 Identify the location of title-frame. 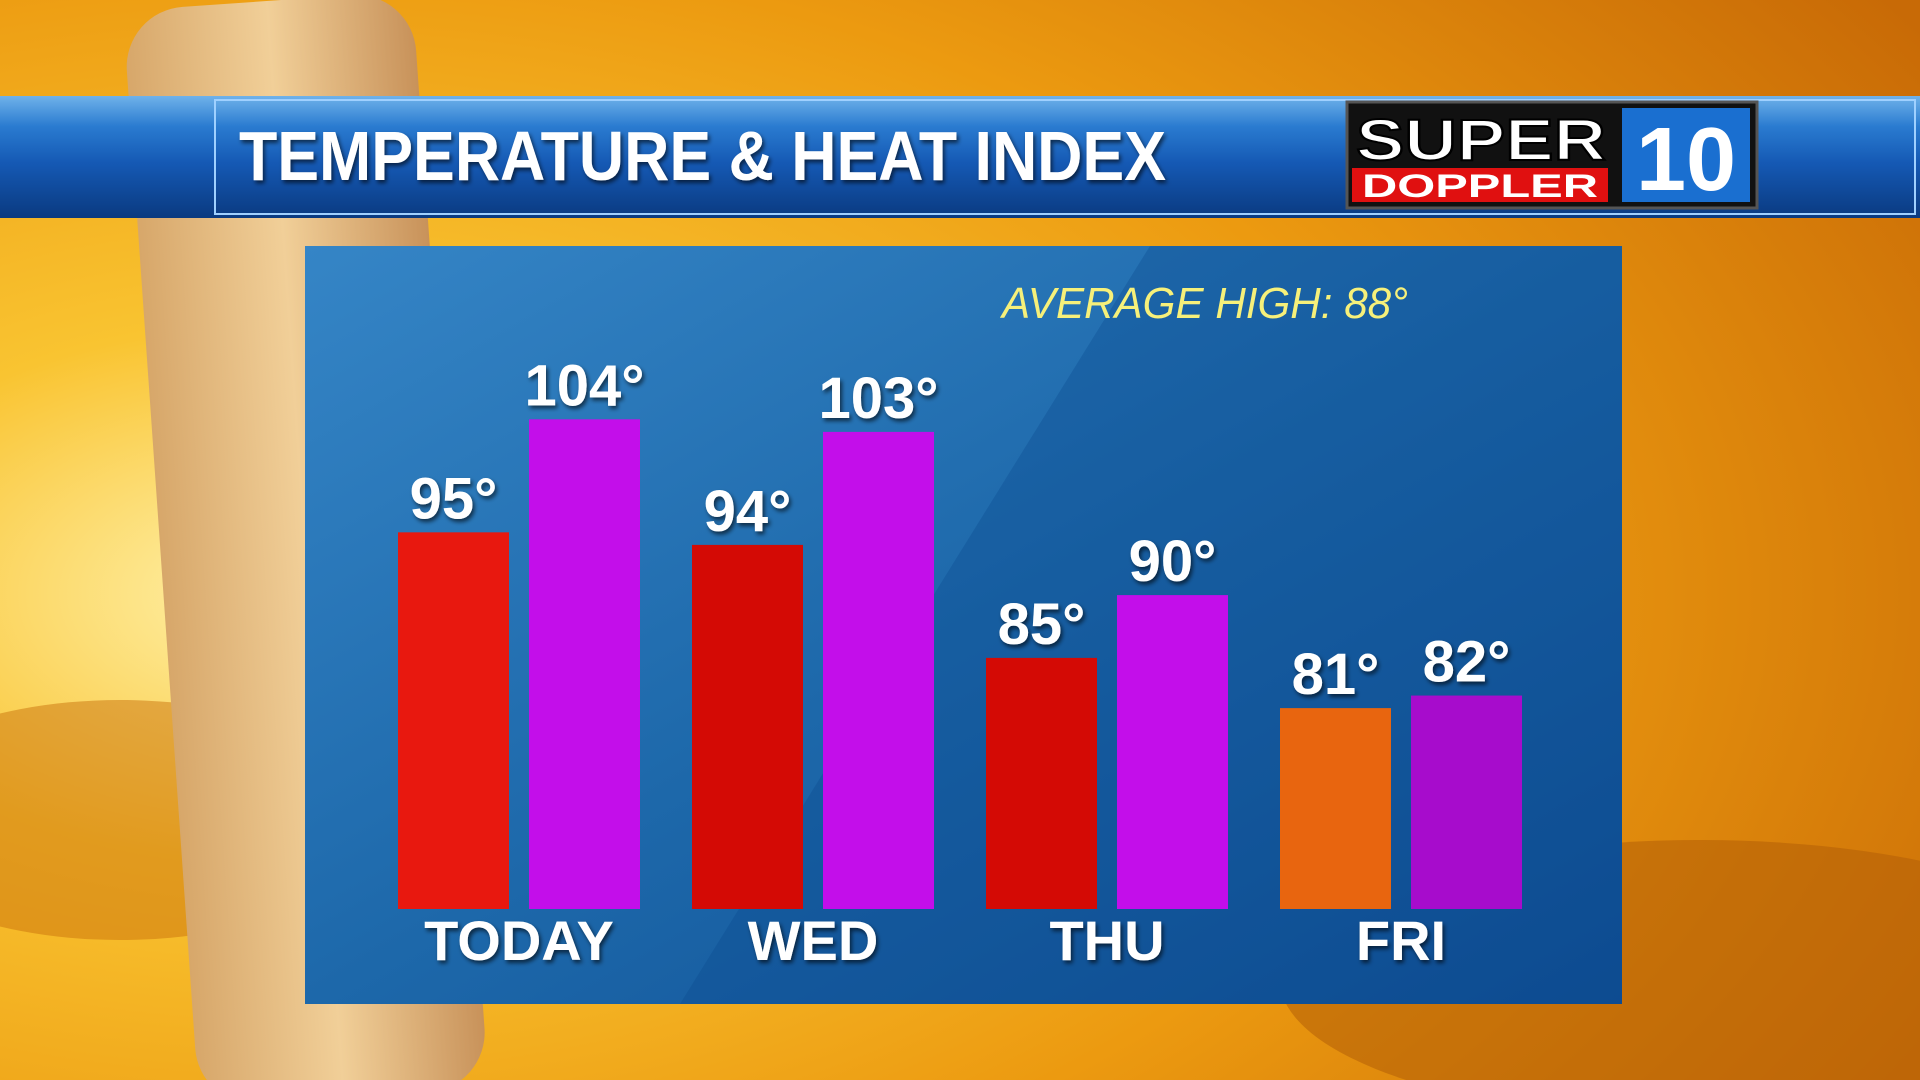
(1065, 157).